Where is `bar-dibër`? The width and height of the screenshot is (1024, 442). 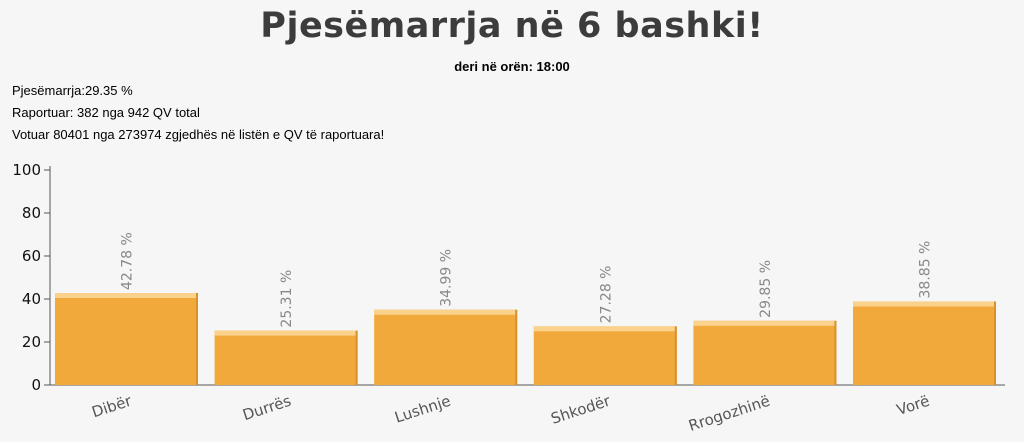
bar-dibër is located at coordinates (126, 339).